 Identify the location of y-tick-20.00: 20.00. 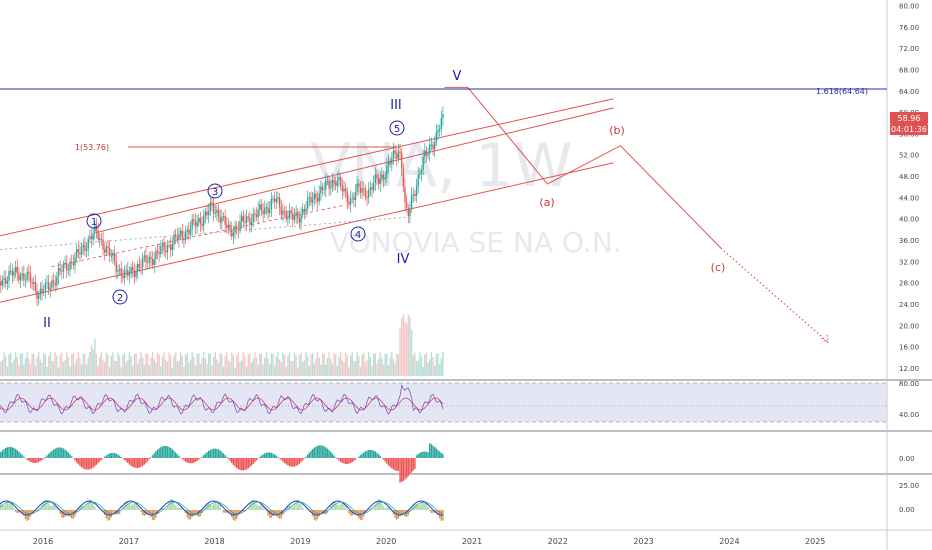
(909, 326).